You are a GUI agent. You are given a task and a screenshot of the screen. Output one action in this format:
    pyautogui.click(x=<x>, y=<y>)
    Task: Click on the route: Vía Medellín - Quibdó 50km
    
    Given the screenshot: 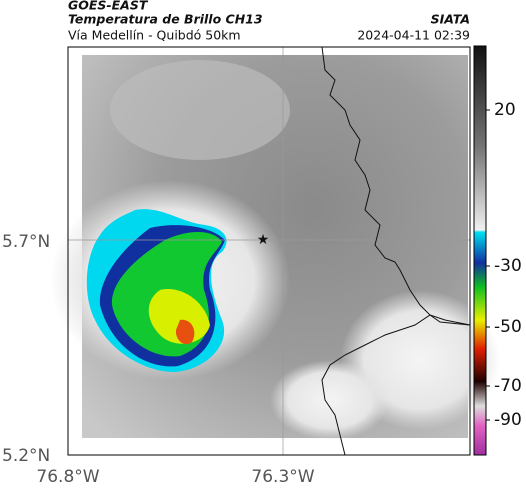 What is the action you would take?
    pyautogui.click(x=154, y=35)
    